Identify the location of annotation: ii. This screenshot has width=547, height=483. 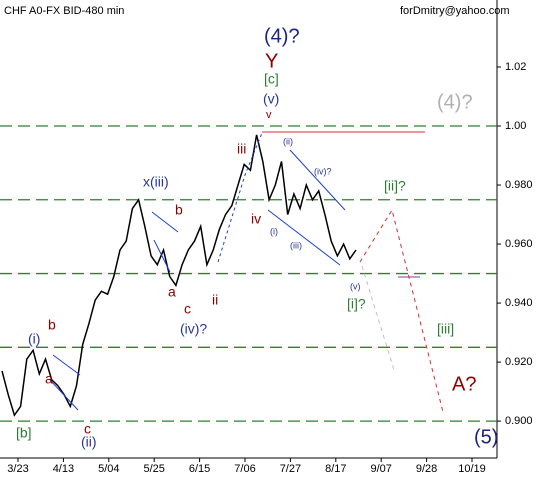
(215, 300).